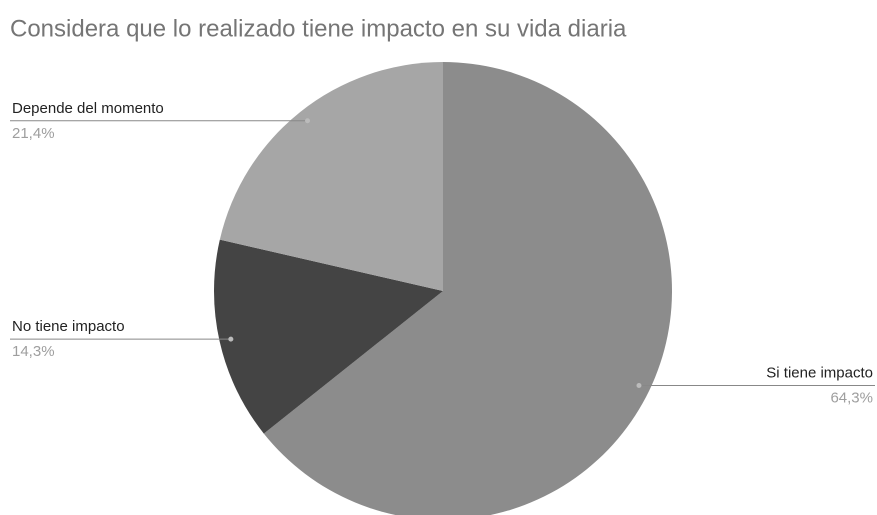  What do you see at coordinates (851, 397) in the screenshot?
I see `slice-value-label: 64,3%` at bounding box center [851, 397].